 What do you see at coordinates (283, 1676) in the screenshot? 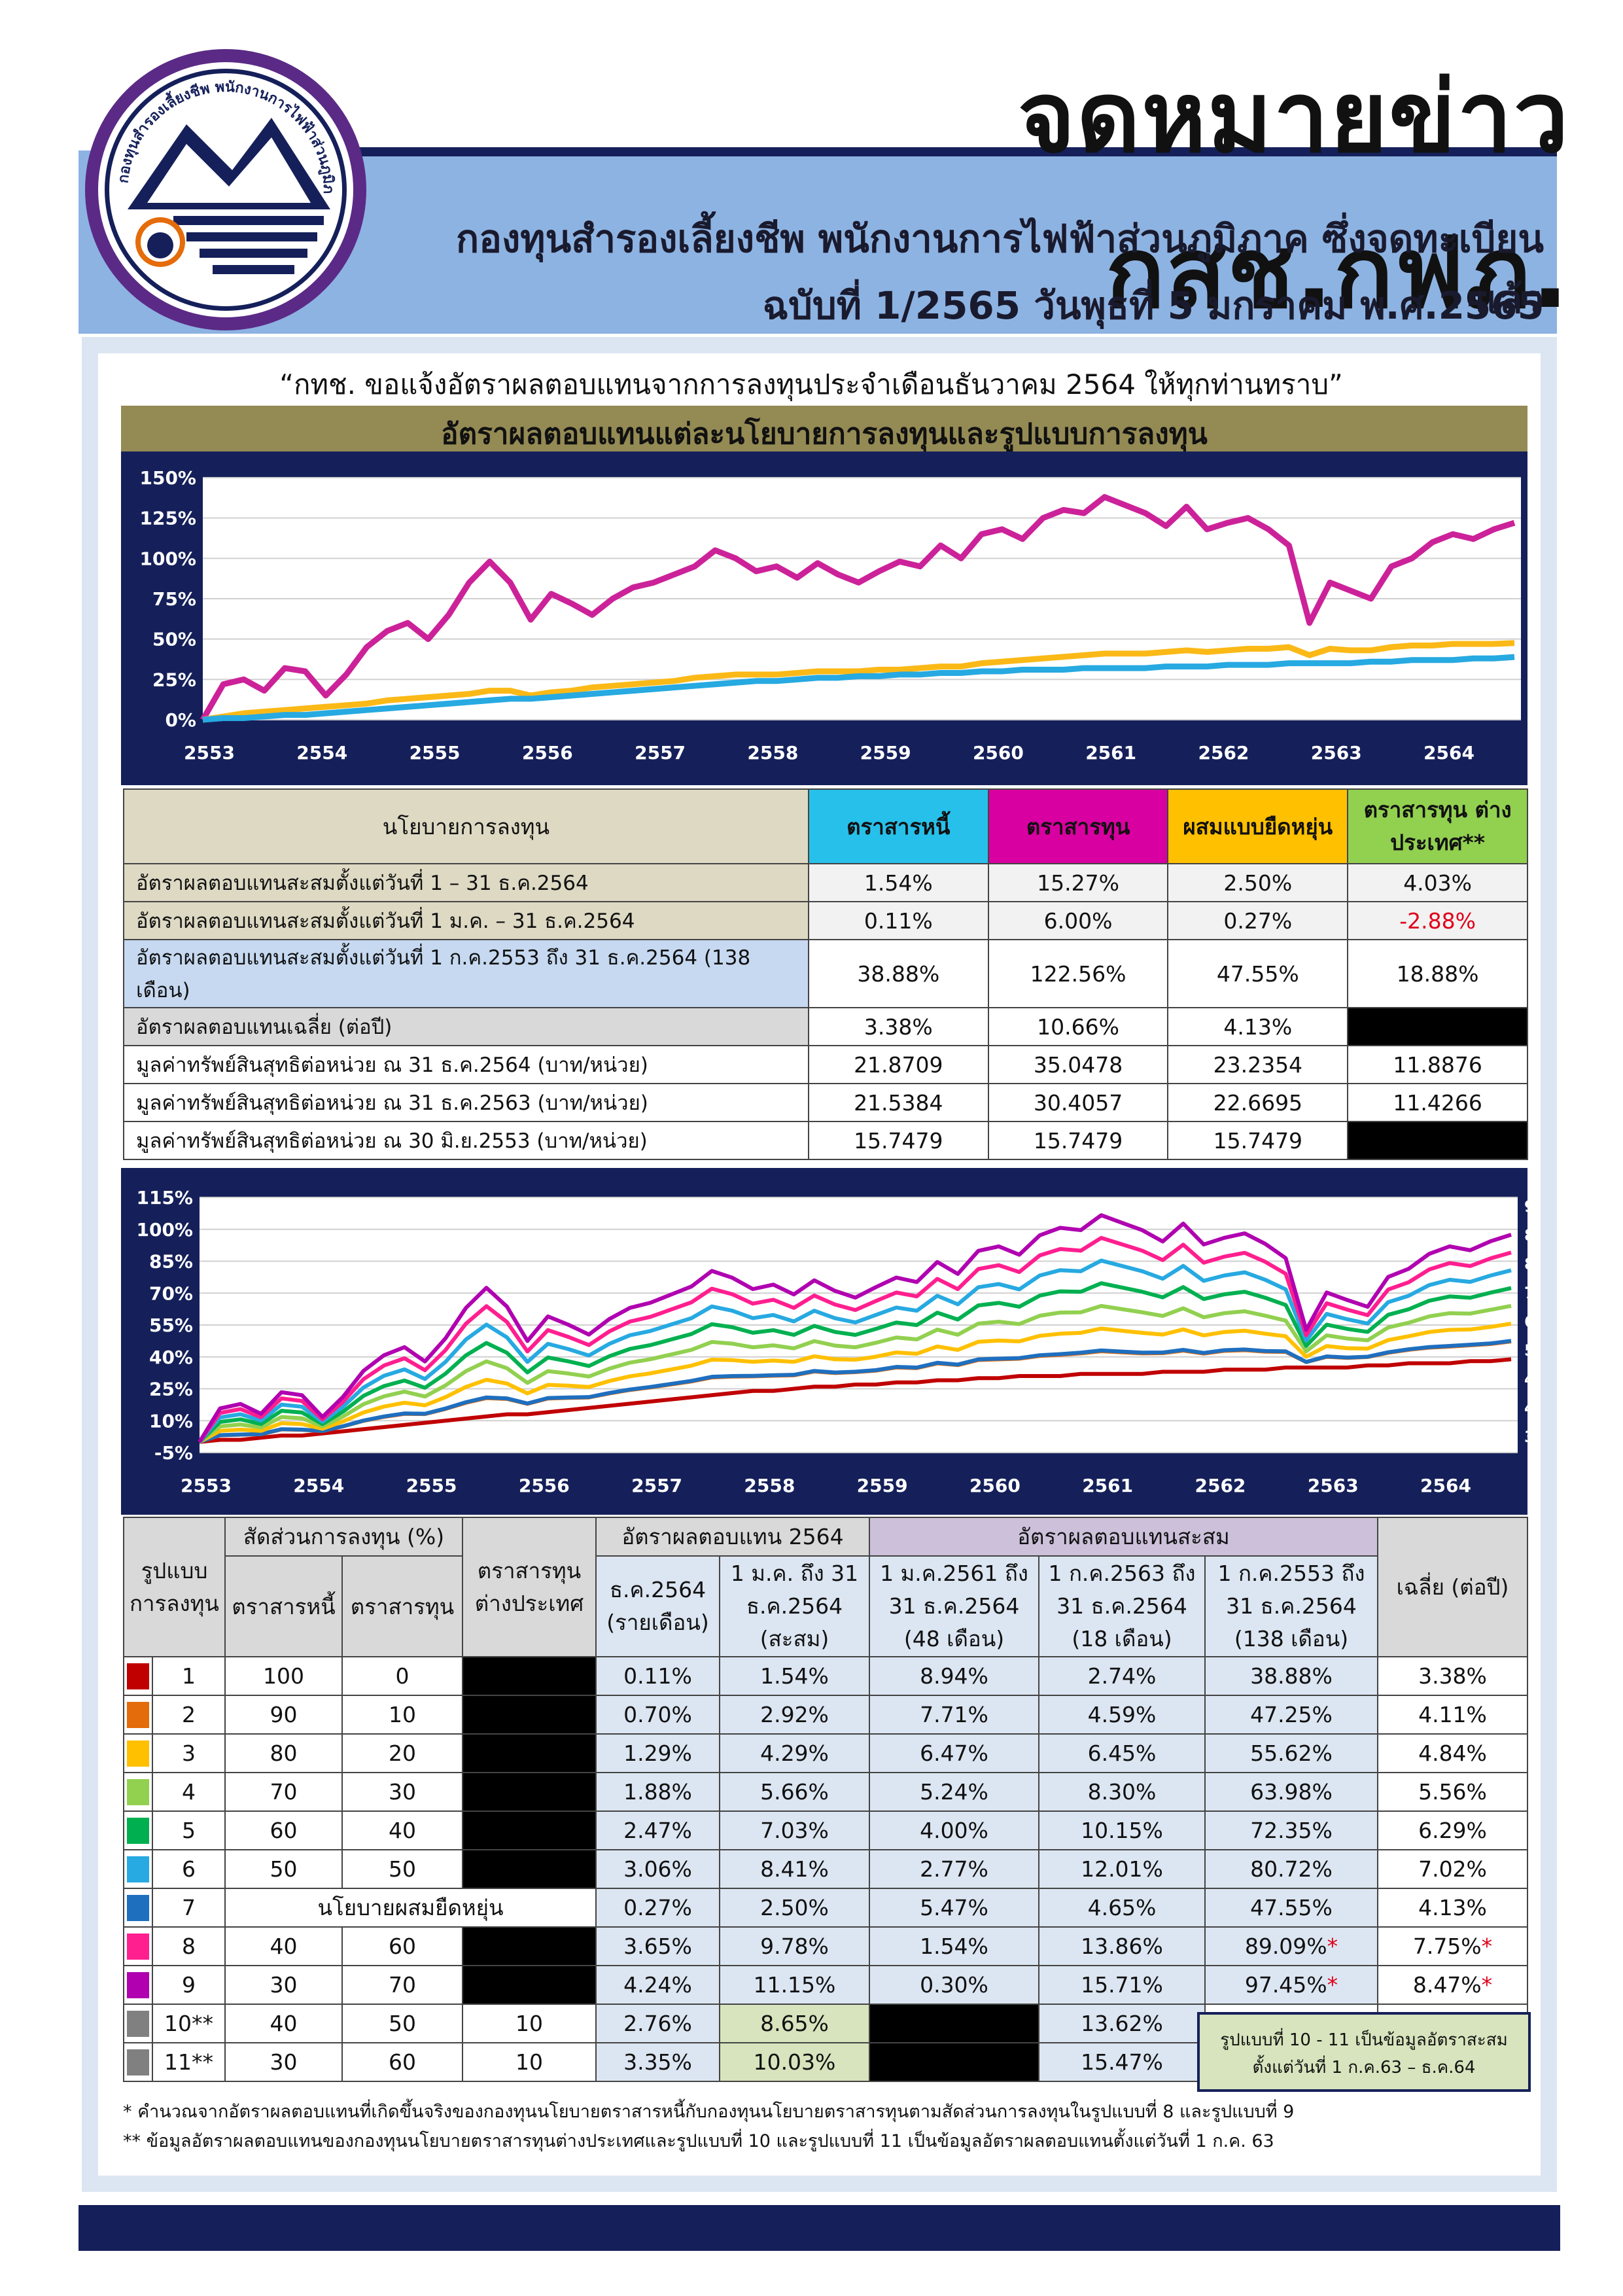
I see `table-cell: 100` at bounding box center [283, 1676].